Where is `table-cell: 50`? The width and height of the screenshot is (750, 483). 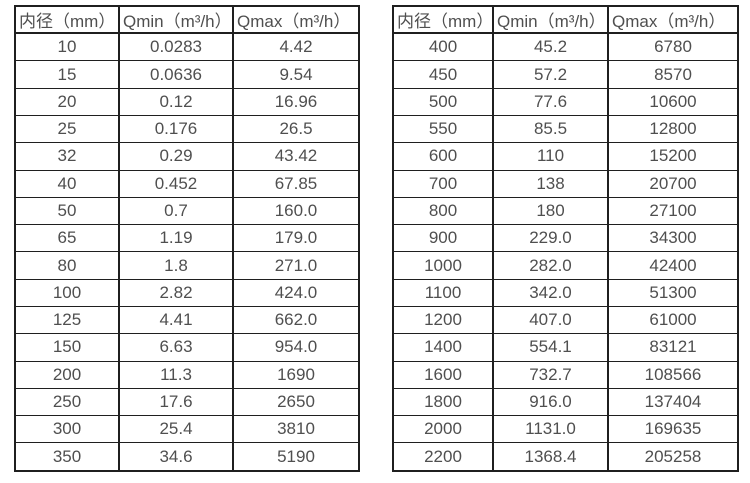
table-cell: 50 is located at coordinates (67, 211).